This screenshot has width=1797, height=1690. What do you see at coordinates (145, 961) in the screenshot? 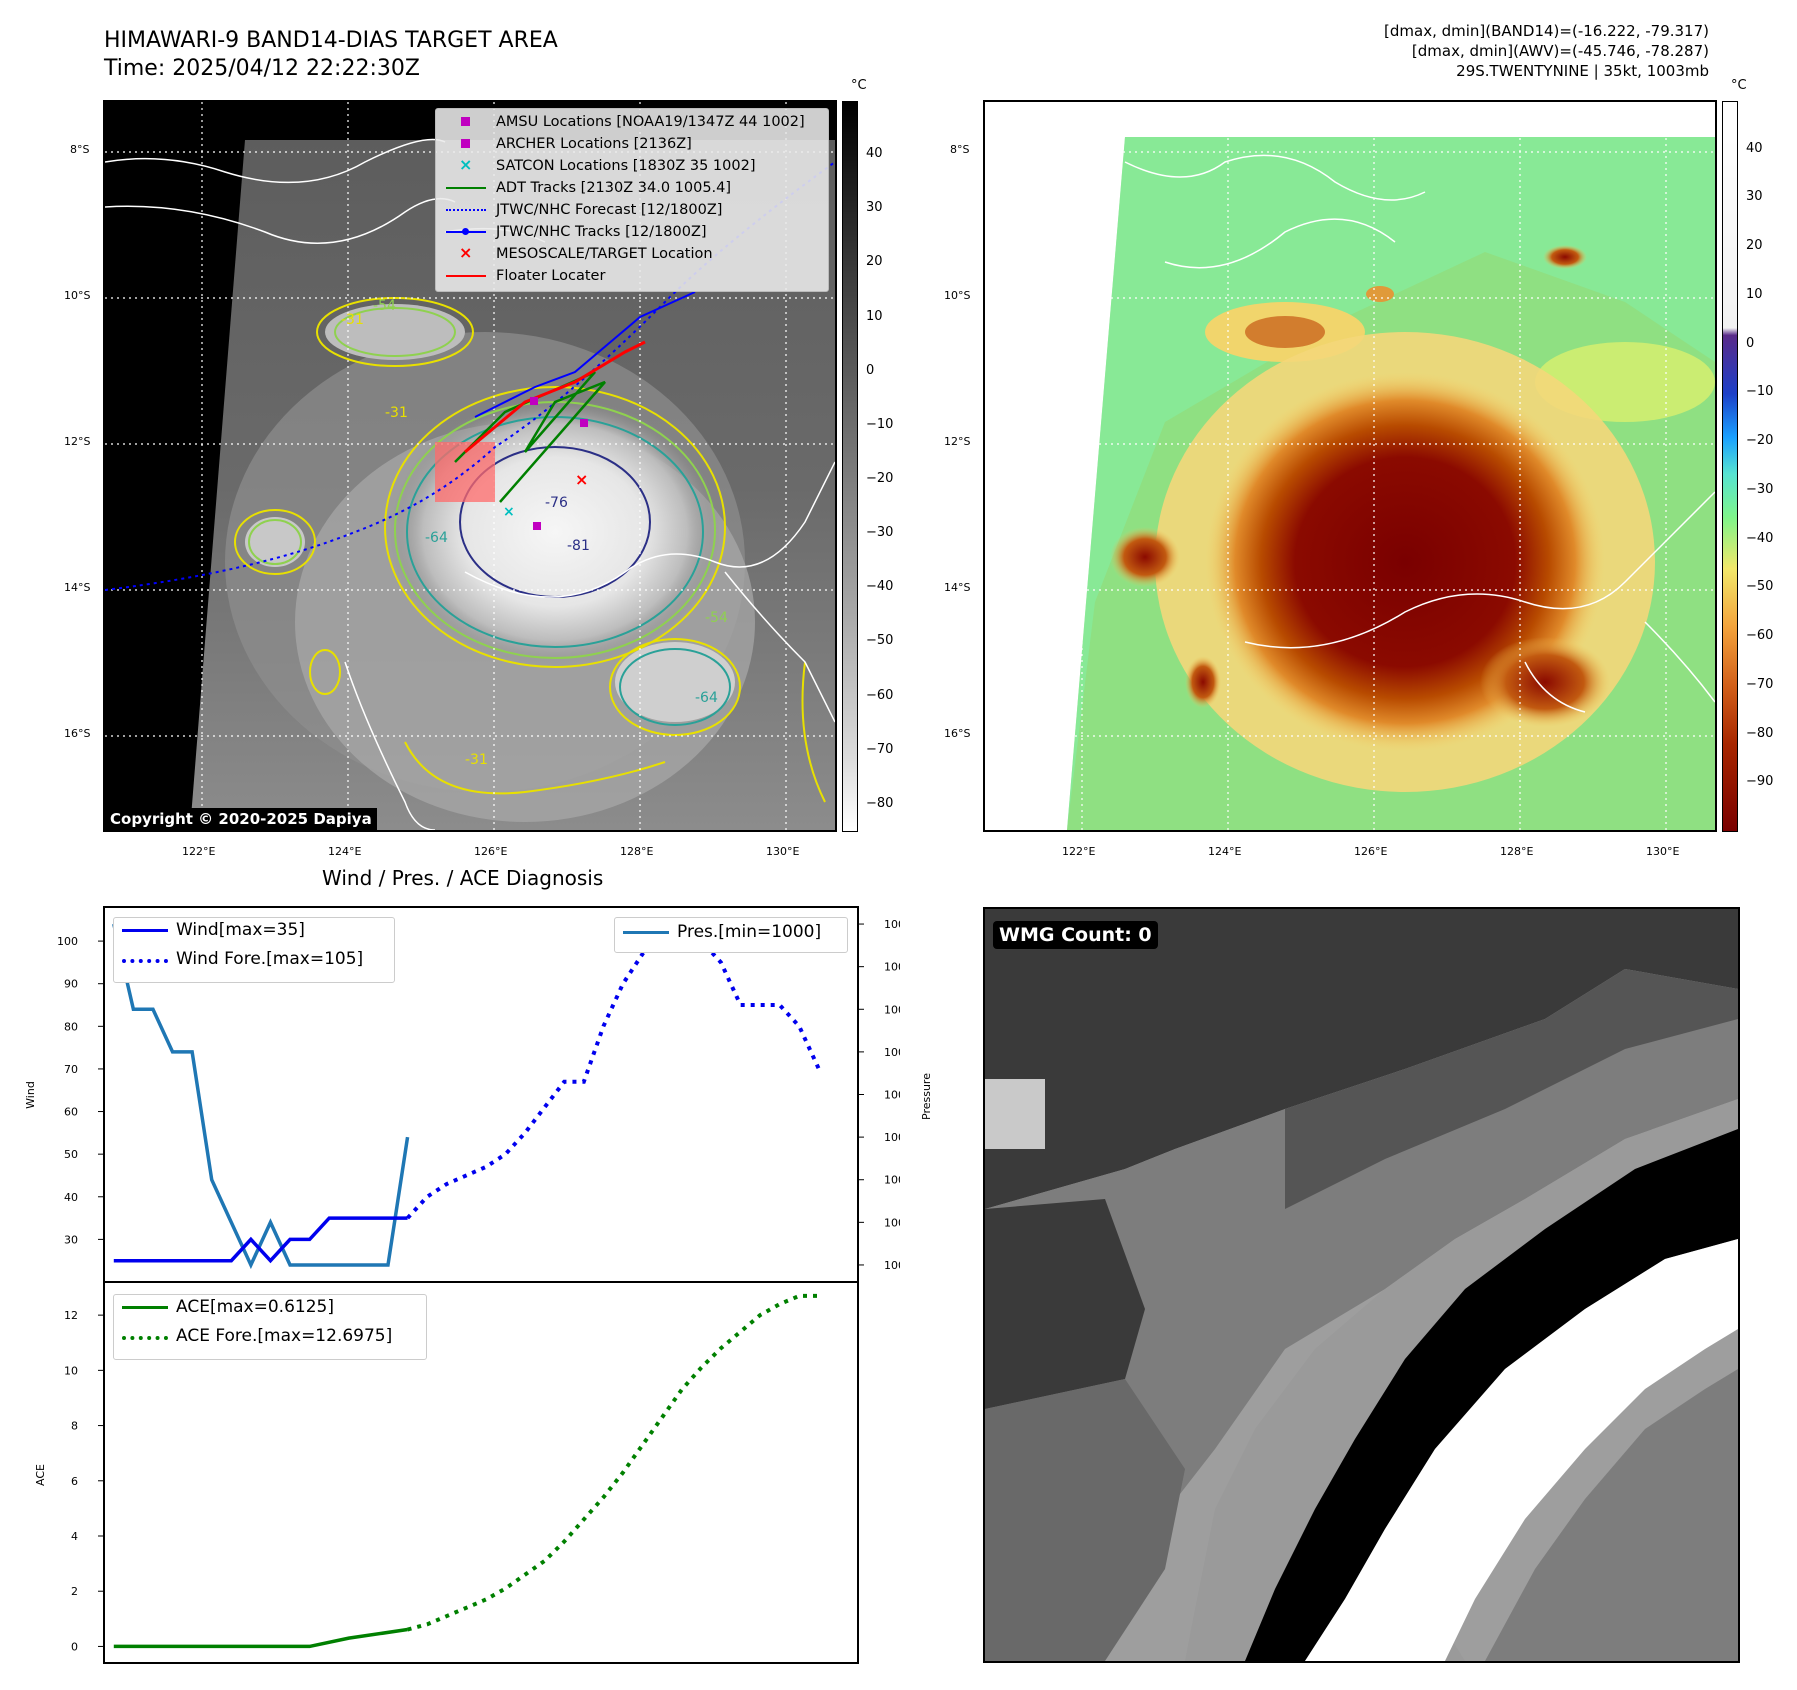
I see `wind-fore-legend-swatch` at bounding box center [145, 961].